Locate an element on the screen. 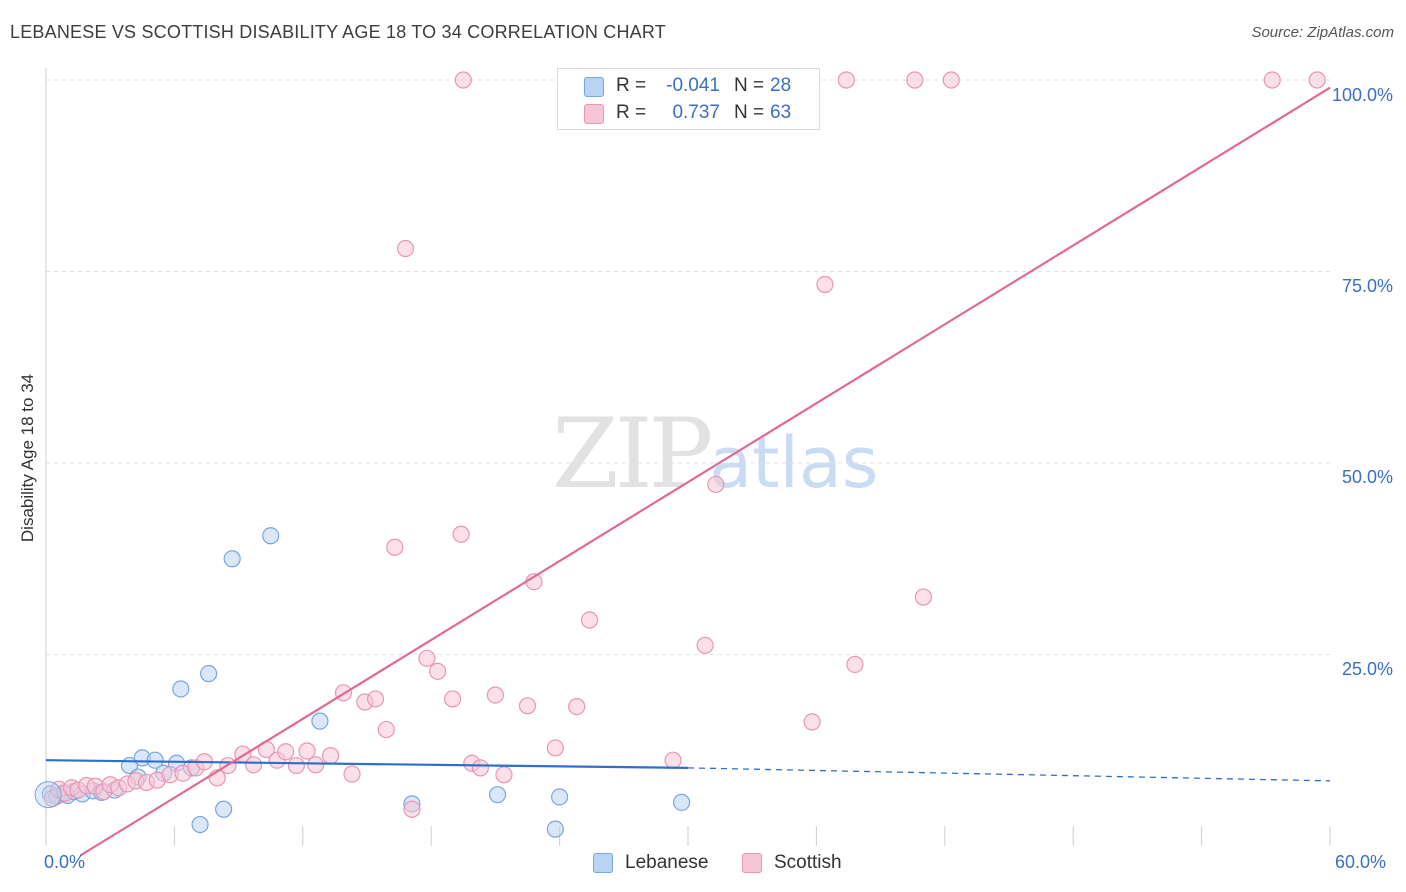 The image size is (1406, 892). series-legend: Lebanese Scottish is located at coordinates (703, 864).